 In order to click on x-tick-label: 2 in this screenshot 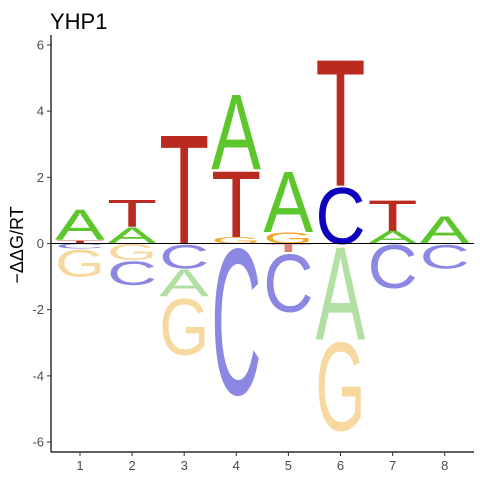, I will do `click(131, 465)`.